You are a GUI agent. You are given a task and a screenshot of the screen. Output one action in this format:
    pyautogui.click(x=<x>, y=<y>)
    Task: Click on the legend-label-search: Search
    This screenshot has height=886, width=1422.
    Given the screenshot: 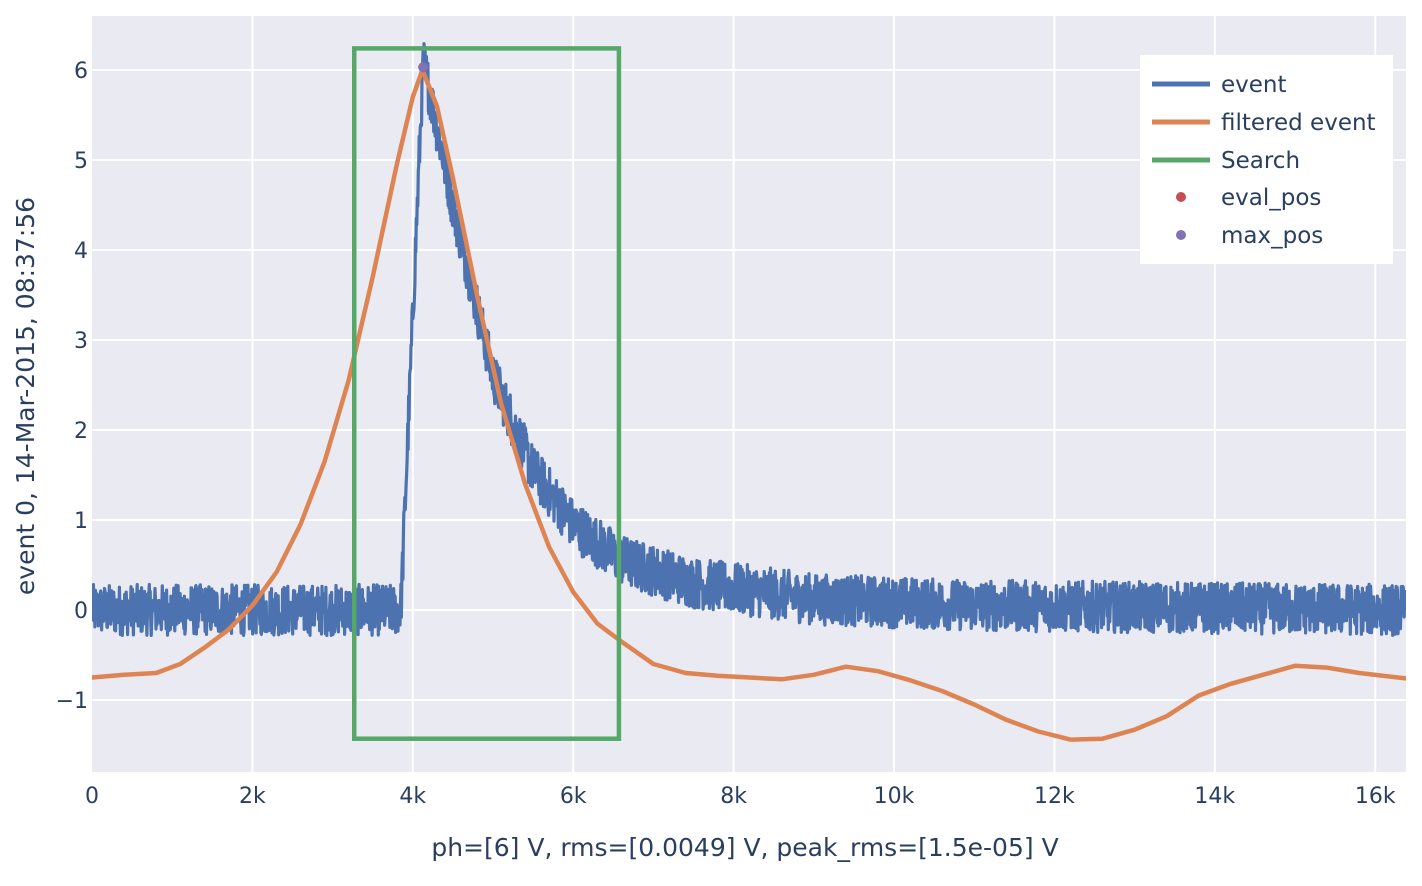 What is the action you would take?
    pyautogui.click(x=1260, y=161)
    